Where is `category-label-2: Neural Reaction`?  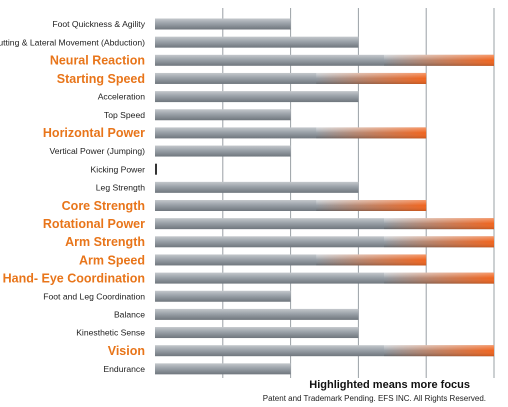 category-label-2: Neural Reaction is located at coordinates (97, 61).